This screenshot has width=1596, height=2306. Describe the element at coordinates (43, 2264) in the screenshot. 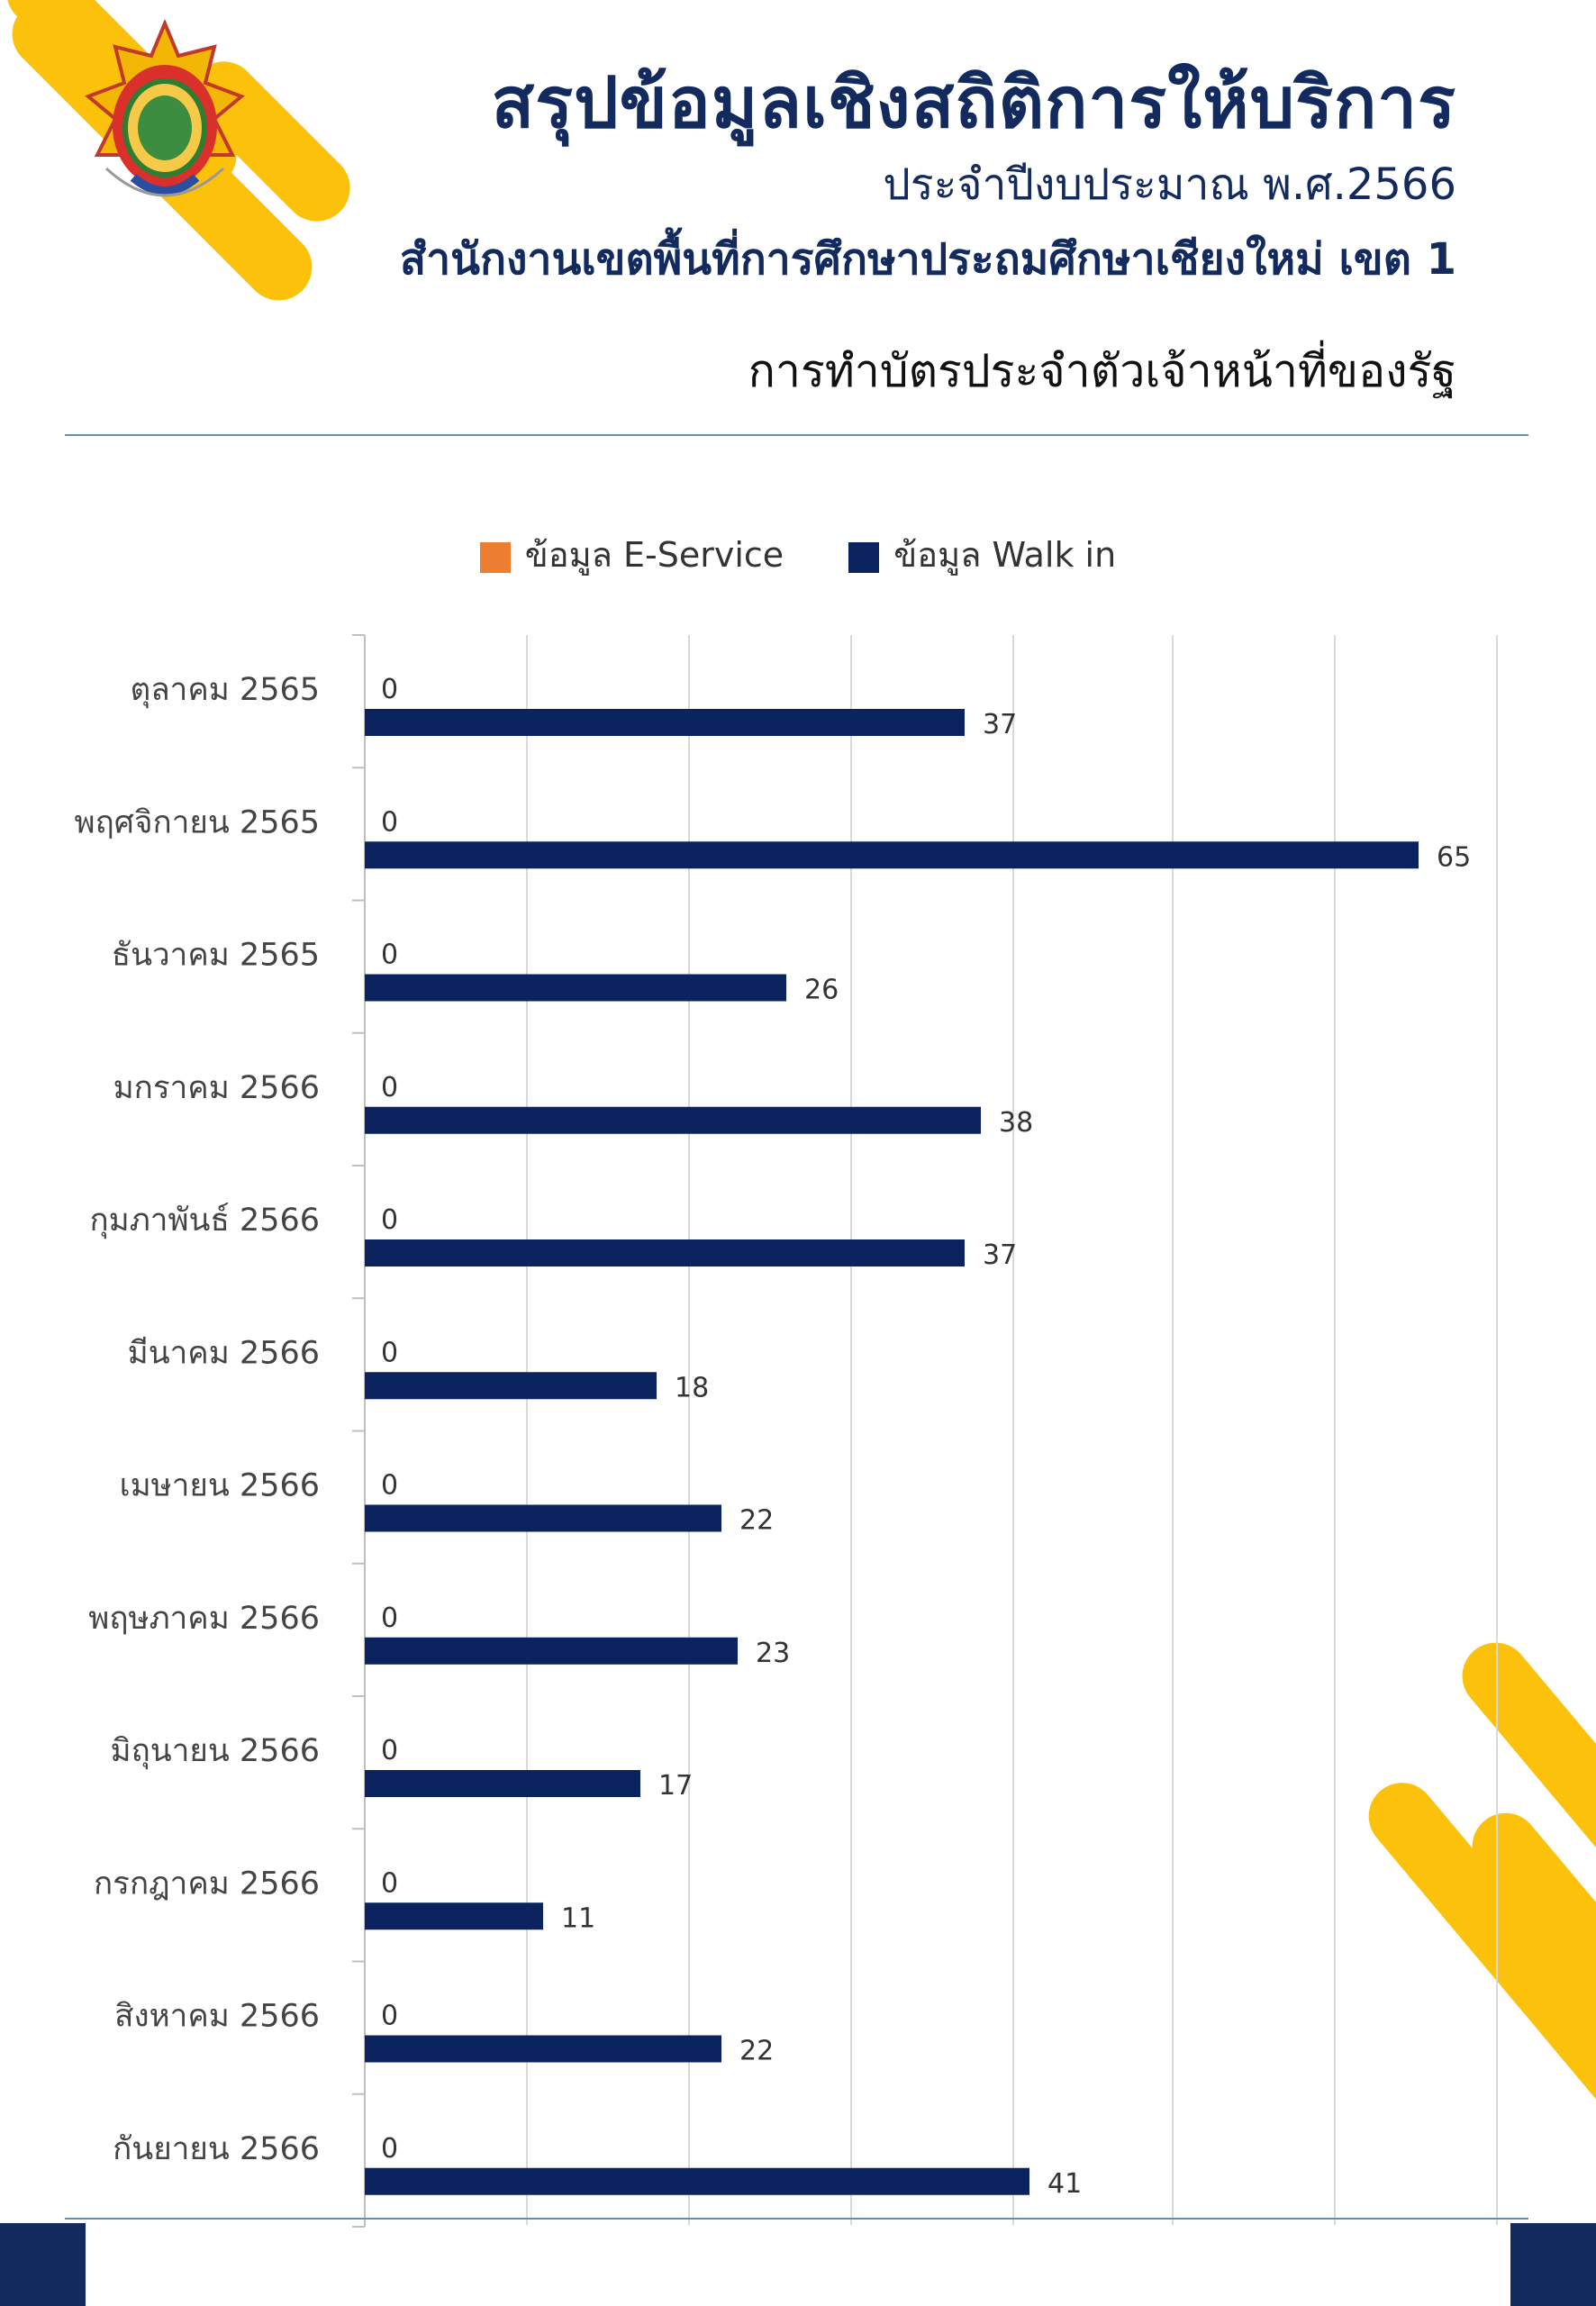

I see `corner-accent-left` at that location.